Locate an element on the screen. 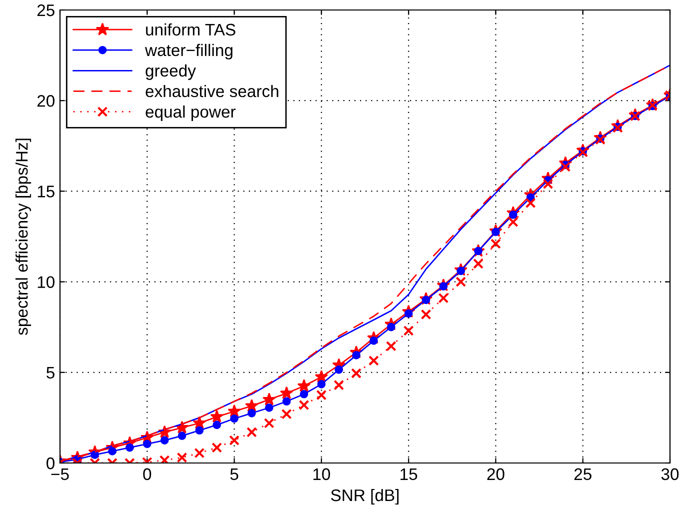 This screenshot has height=512, width=682. legend-label: equal power is located at coordinates (191, 113).